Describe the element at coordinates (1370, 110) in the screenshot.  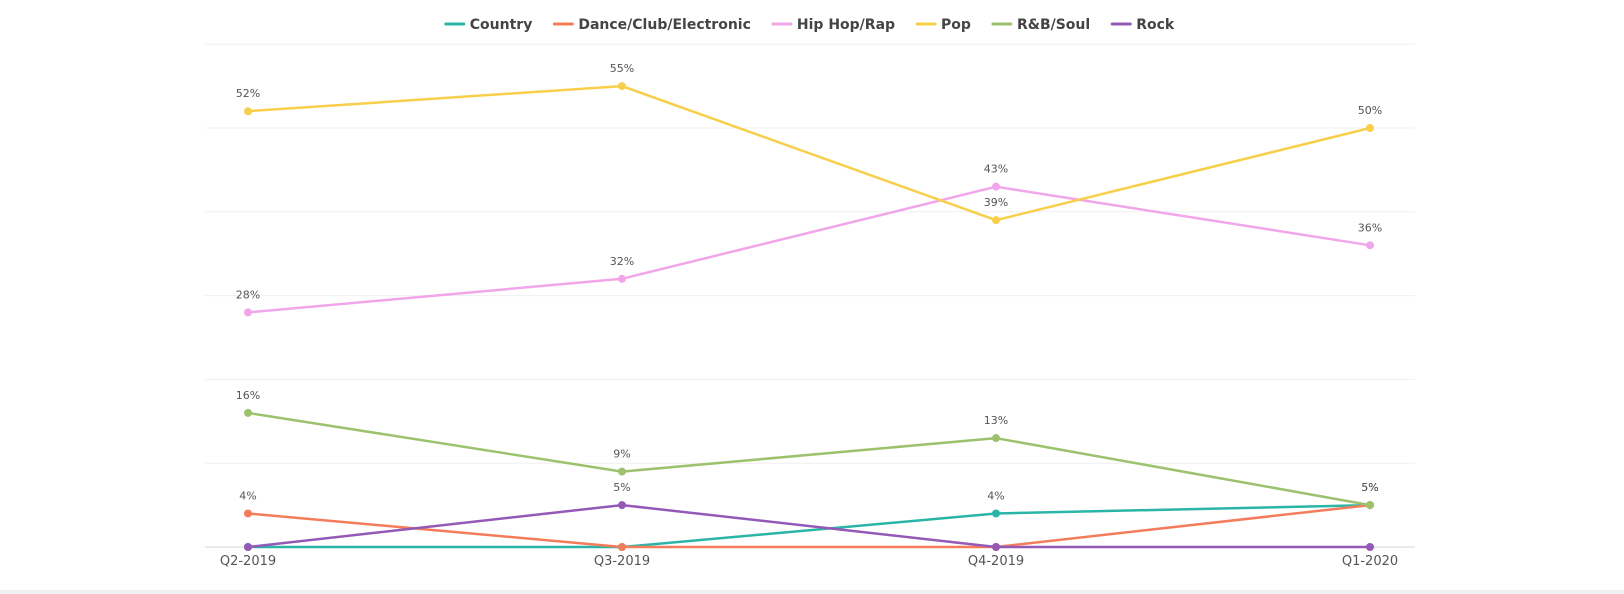
I see `data-label: 50%` at that location.